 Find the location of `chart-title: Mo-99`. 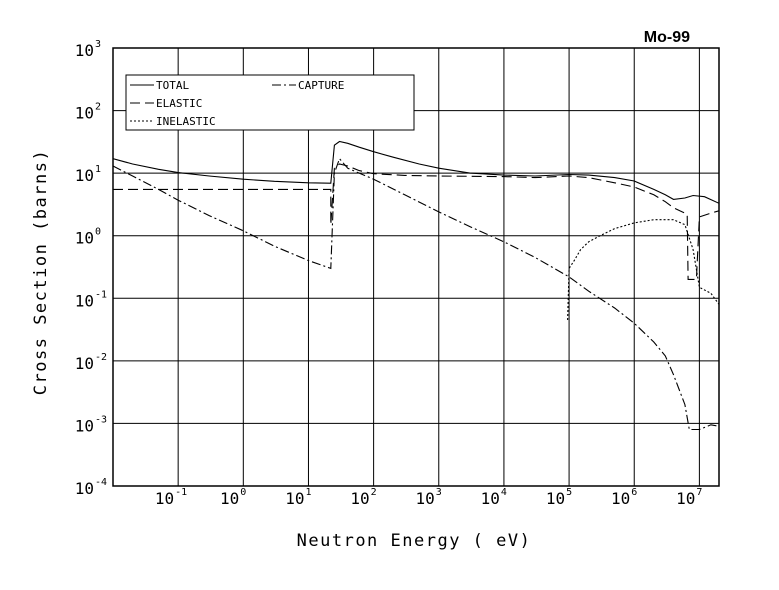

chart-title: Mo-99 is located at coordinates (667, 37).